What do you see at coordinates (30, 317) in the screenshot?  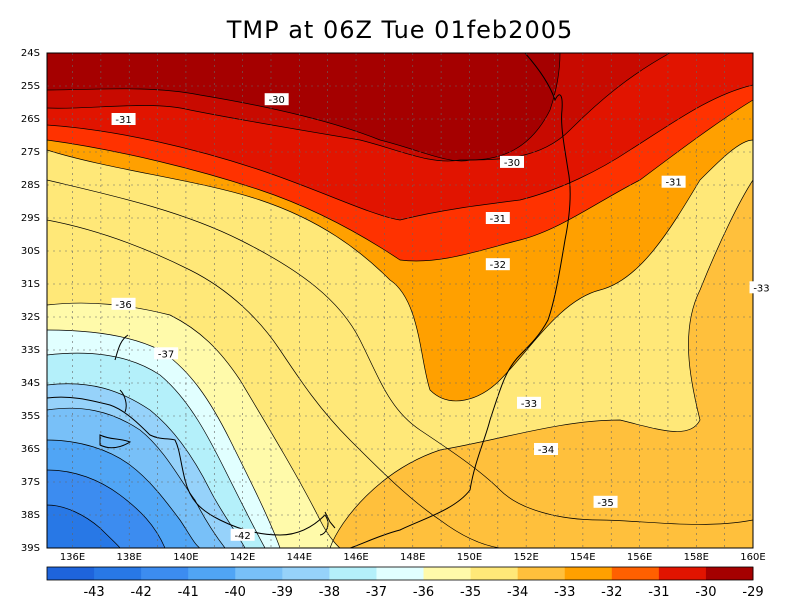 I see `lat-tick-label: 32S` at bounding box center [30, 317].